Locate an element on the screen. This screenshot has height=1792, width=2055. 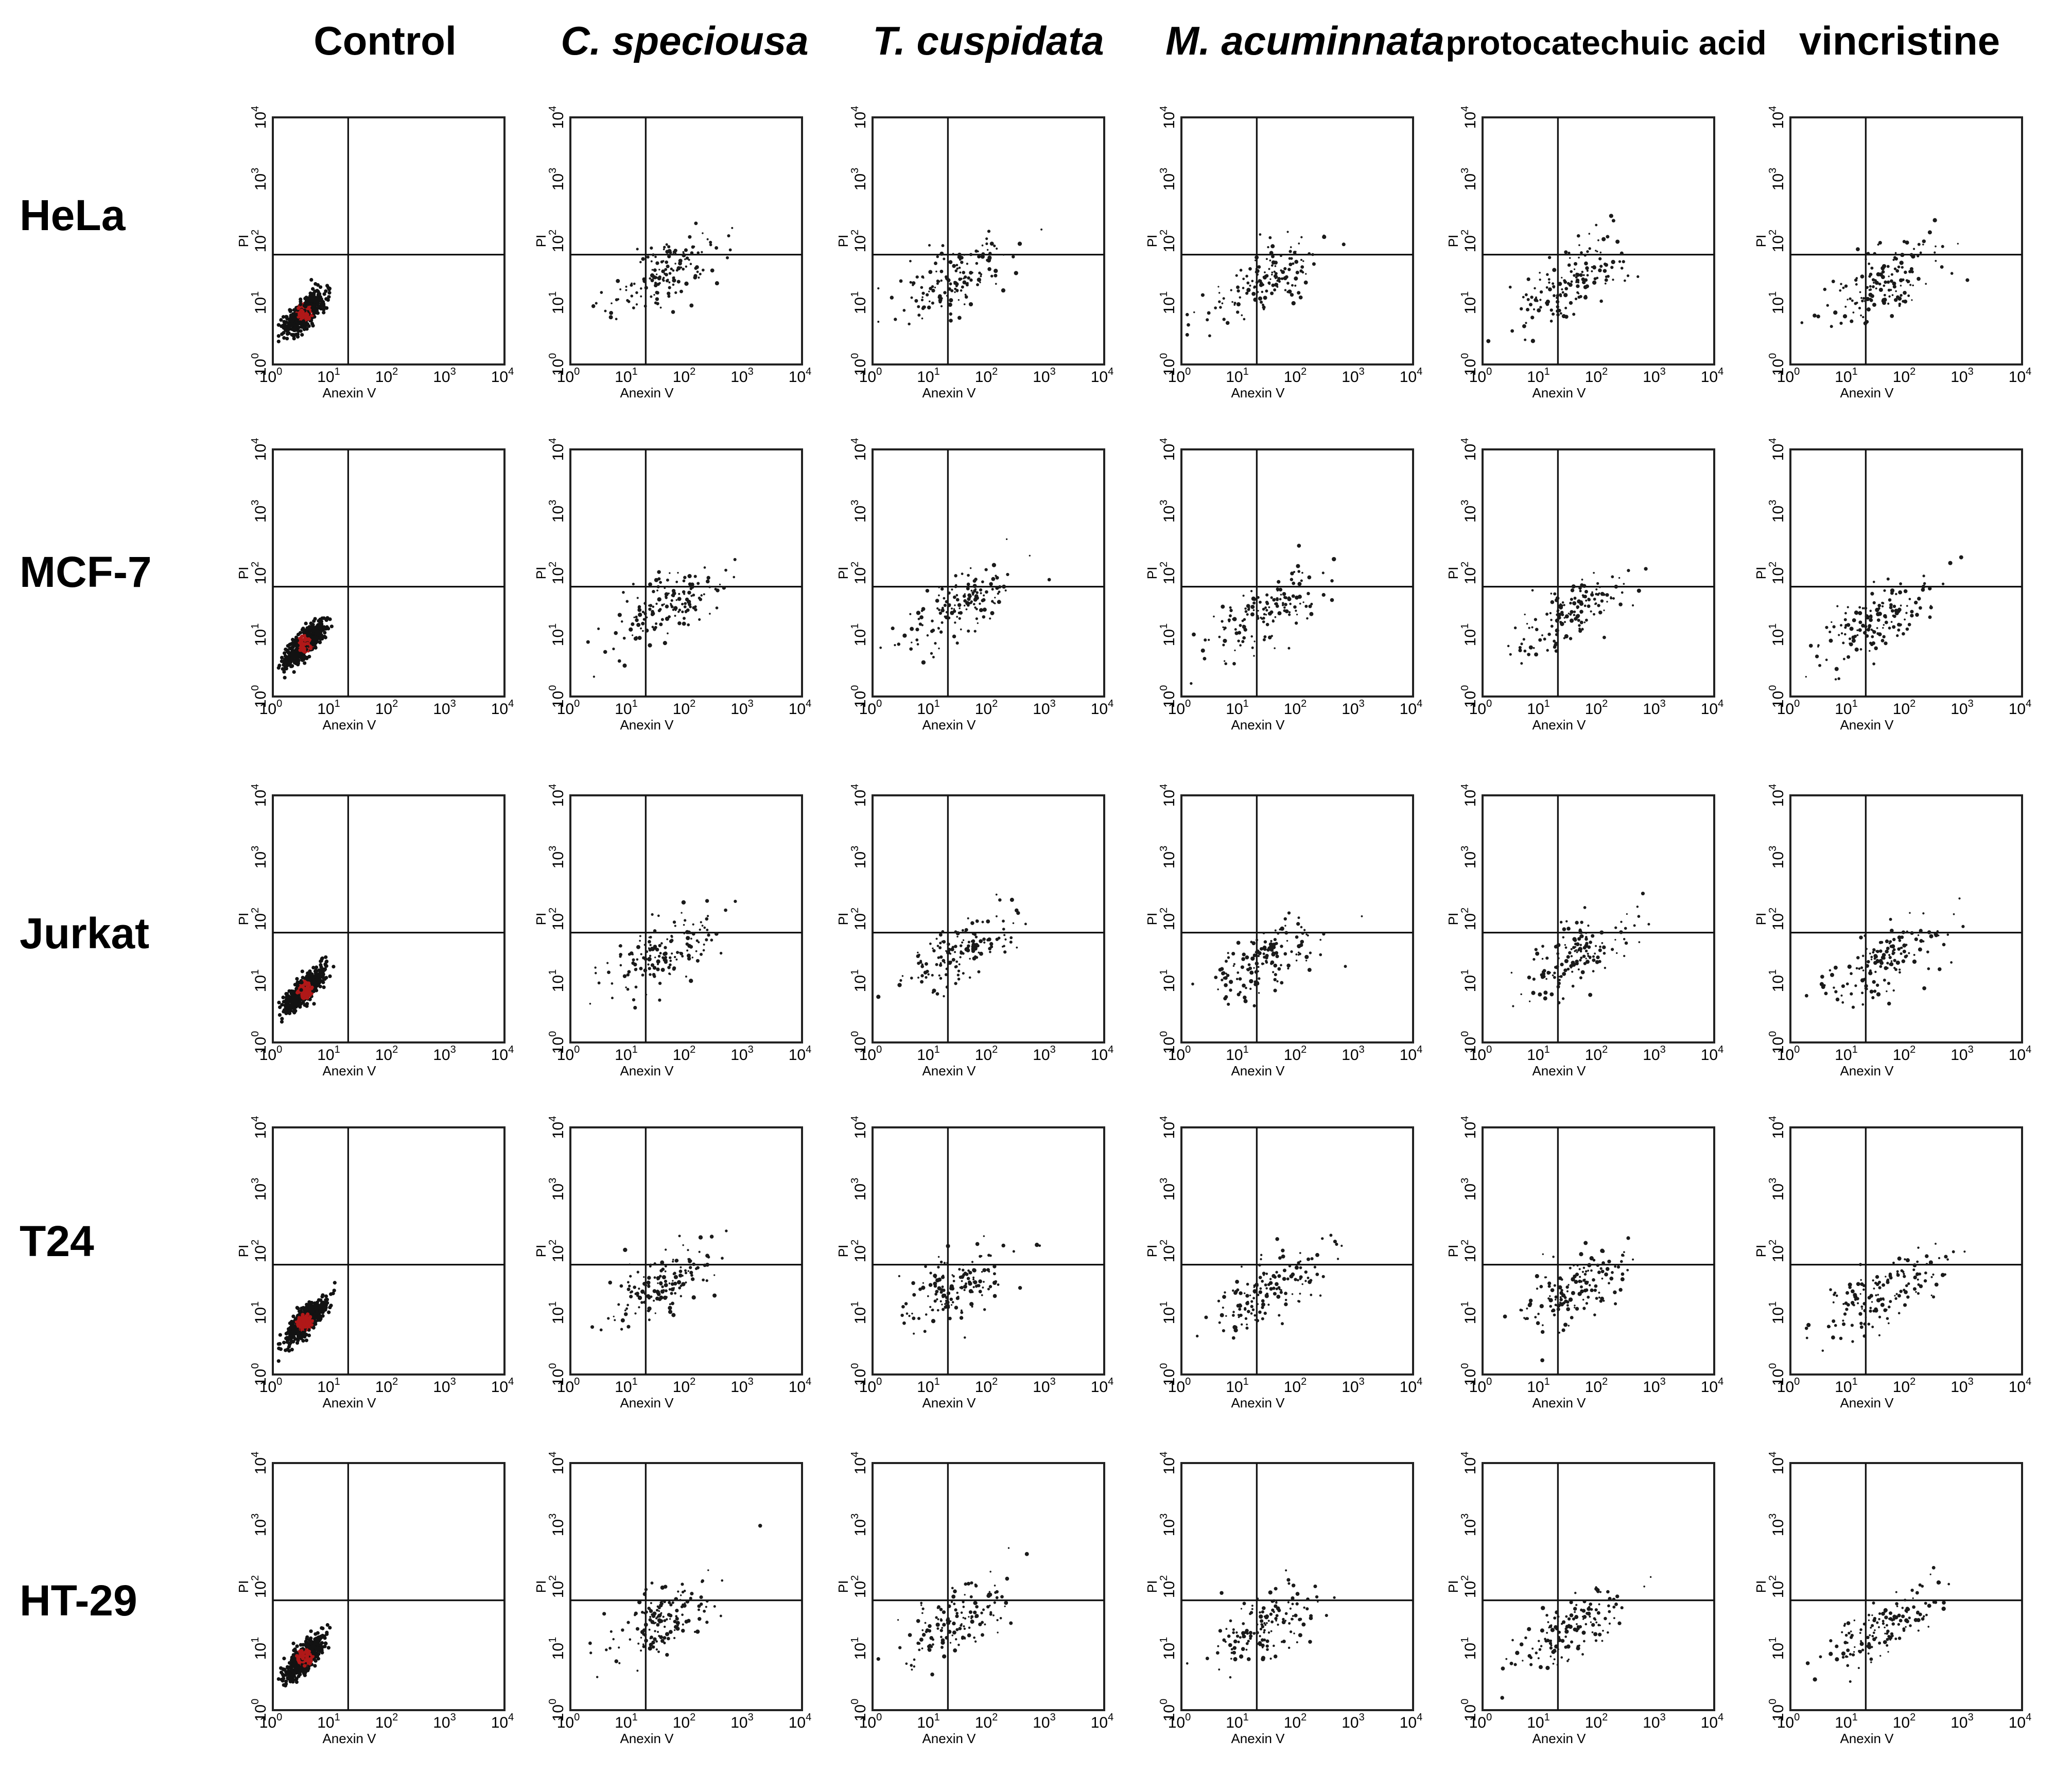
x-tick-label: 10² is located at coordinates (386, 708).